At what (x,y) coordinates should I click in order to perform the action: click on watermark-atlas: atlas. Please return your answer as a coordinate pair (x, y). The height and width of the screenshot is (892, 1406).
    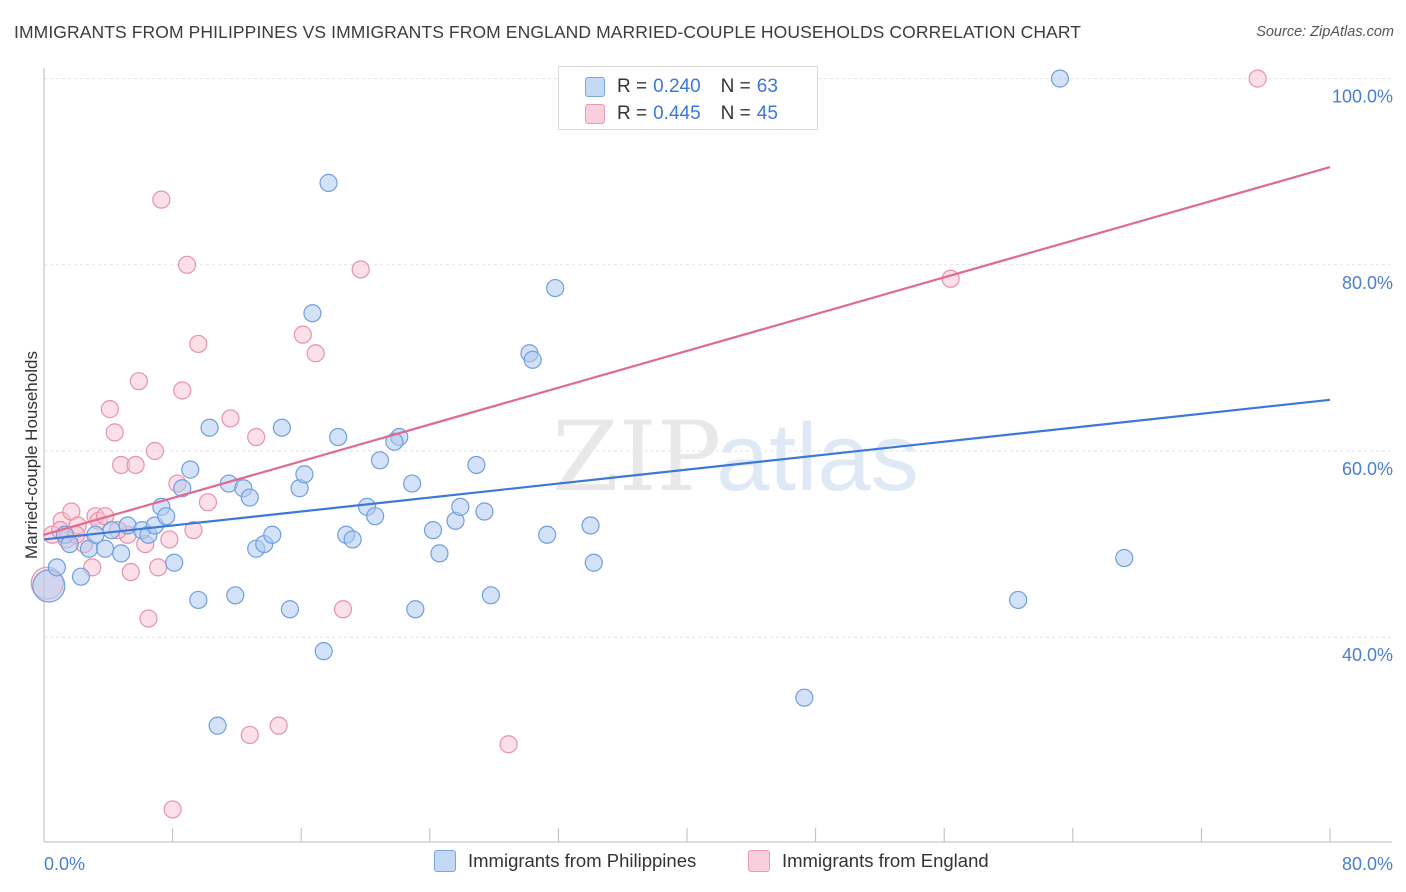
    Looking at the image, I should click on (817, 457).